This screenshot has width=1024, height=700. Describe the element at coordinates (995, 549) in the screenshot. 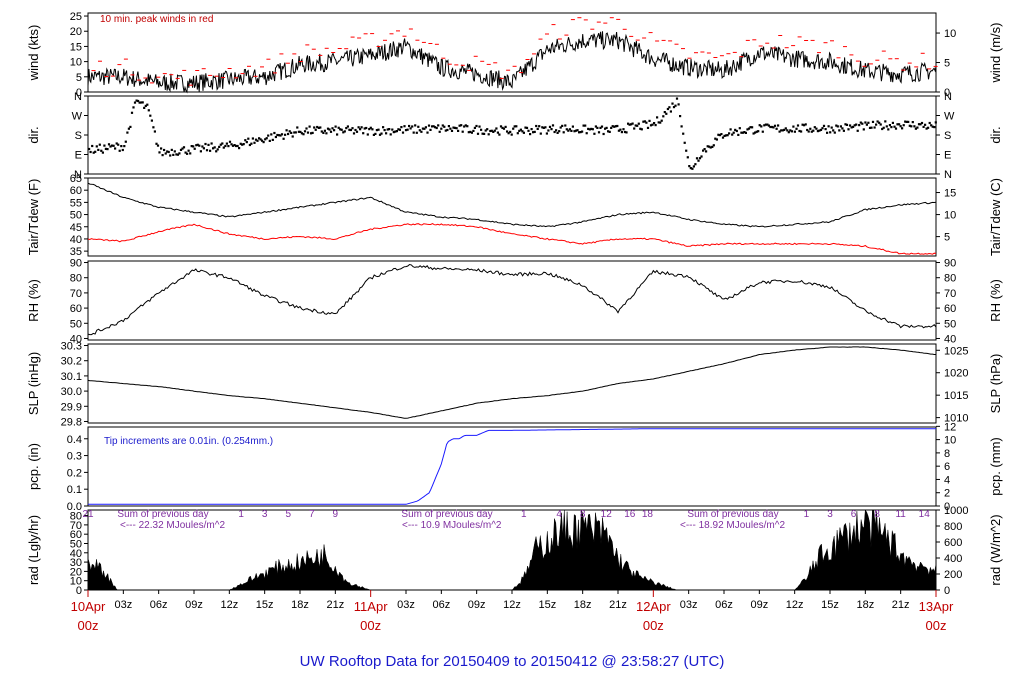

I see `ylabel-right-rad: rad (W/m^2)` at that location.